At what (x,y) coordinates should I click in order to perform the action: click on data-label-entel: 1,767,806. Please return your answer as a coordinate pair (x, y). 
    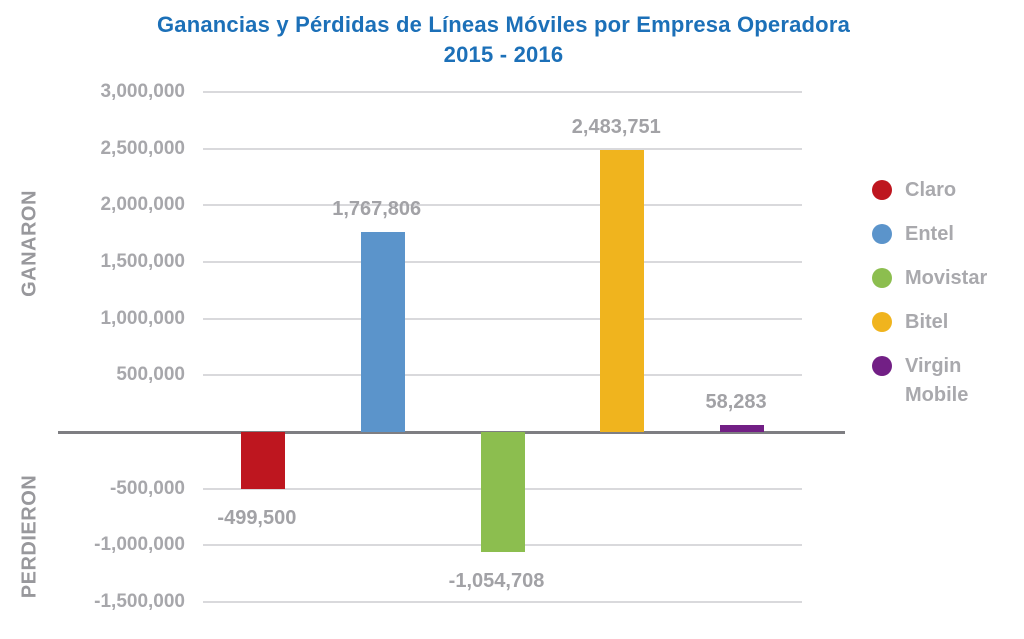
    Looking at the image, I should click on (377, 208).